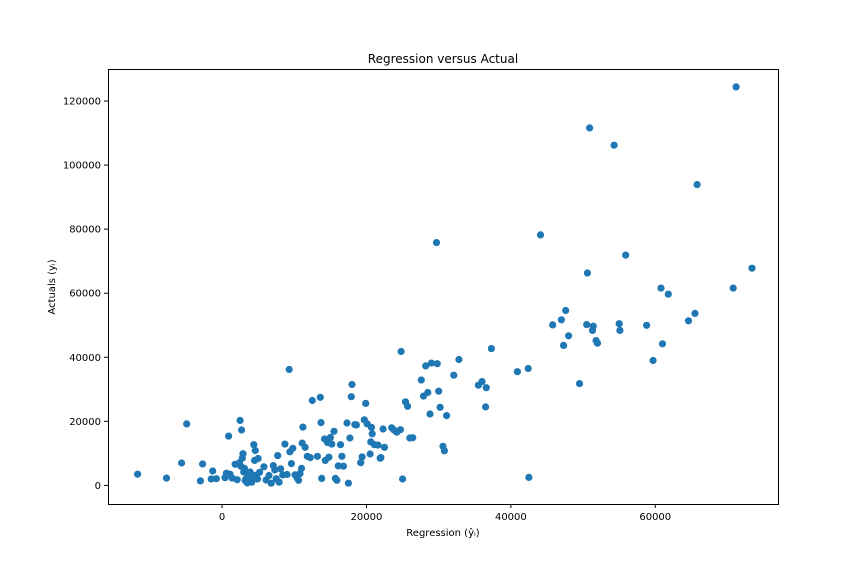 The width and height of the screenshot is (864, 576). Describe the element at coordinates (52, 286) in the screenshot. I see `y-axis-title: Actuals (yᵢ)` at that location.